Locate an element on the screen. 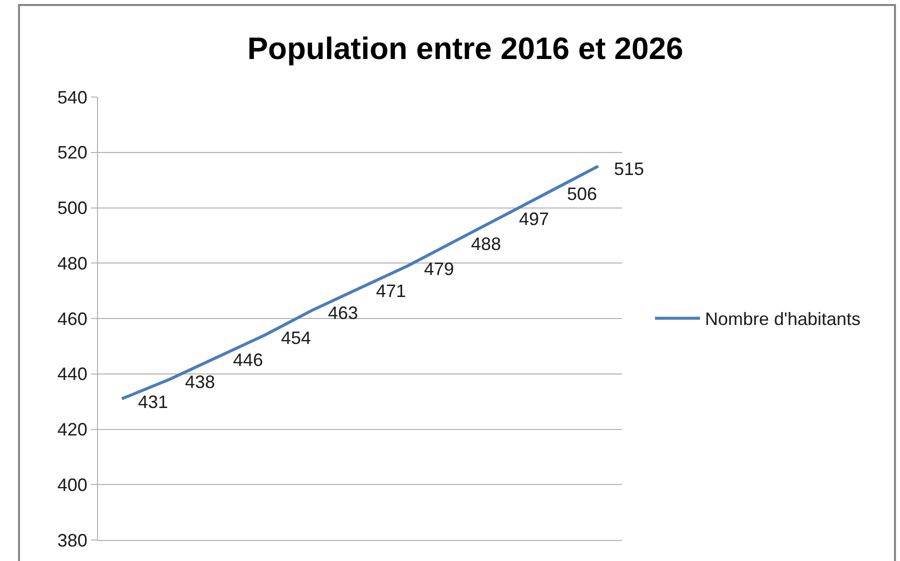 The image size is (900, 561). y-tick-label: 540 is located at coordinates (72, 97).